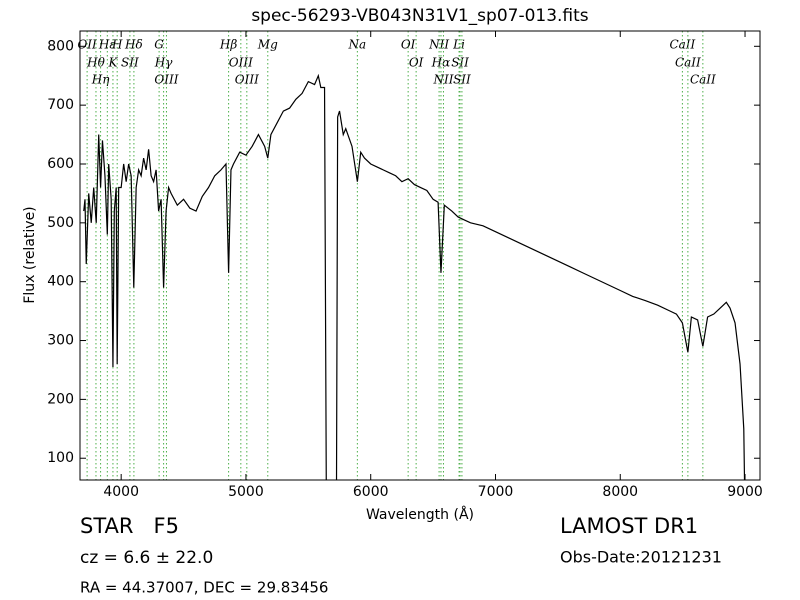 The image size is (800, 600). I want to click on survey: LAMOST DR1, so click(629, 526).